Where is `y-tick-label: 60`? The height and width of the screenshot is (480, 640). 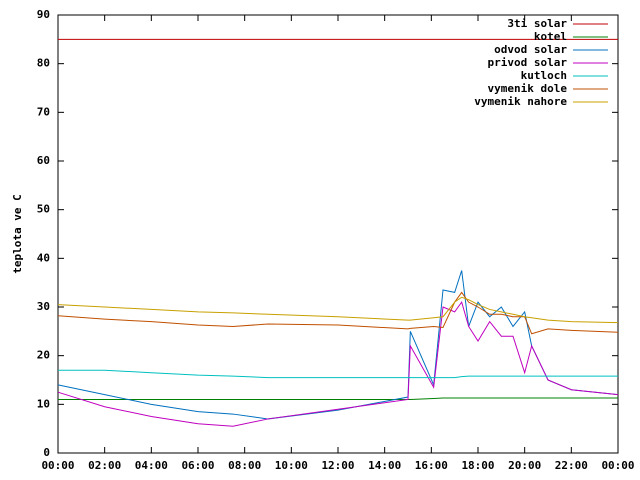 y-tick-label: 60 is located at coordinates (43, 160).